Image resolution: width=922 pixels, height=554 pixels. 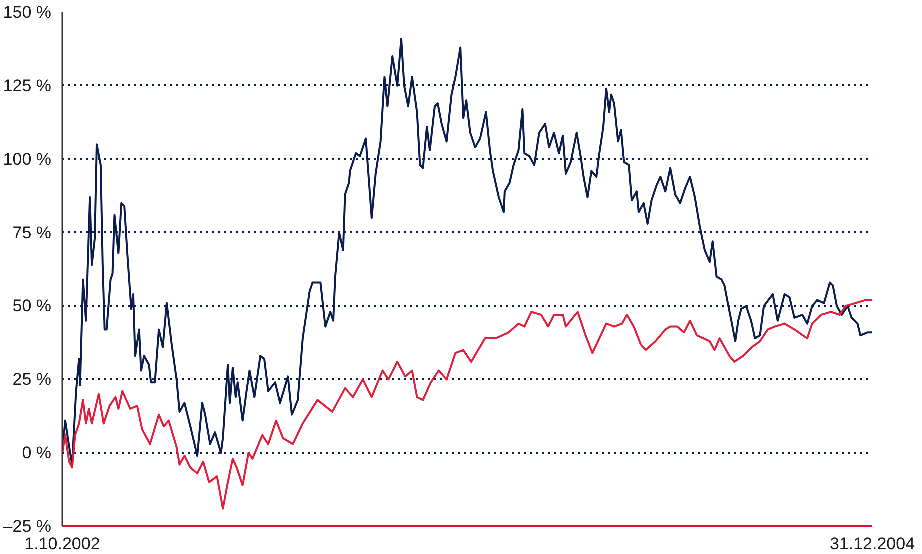 I want to click on y-tick-label: –25 %, so click(x=27, y=526).